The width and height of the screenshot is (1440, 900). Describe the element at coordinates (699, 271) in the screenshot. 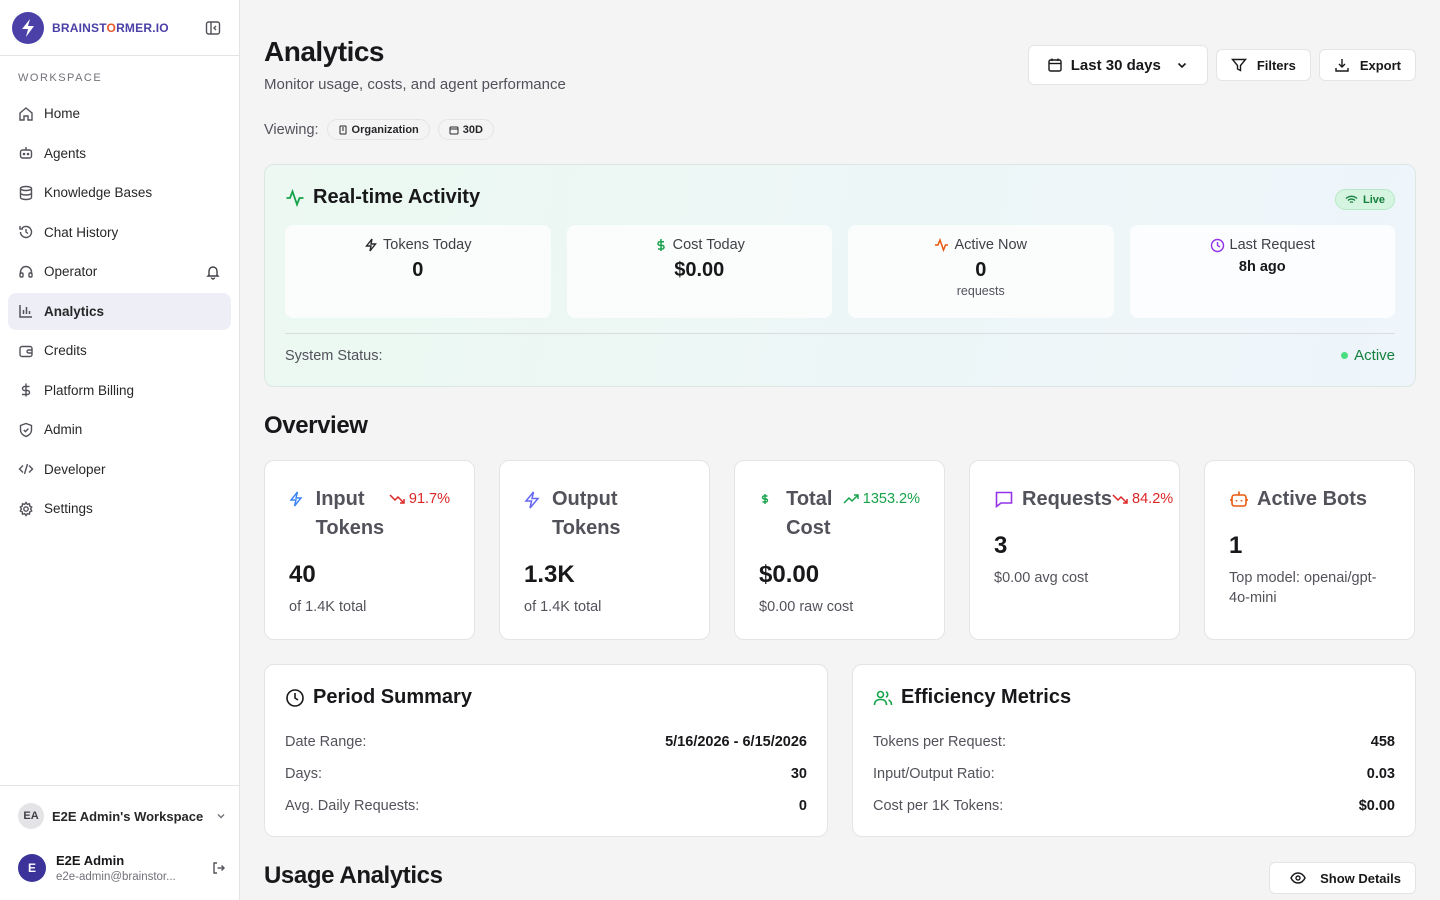

I see `realtime-card-cost: Cost Today $0.00` at that location.